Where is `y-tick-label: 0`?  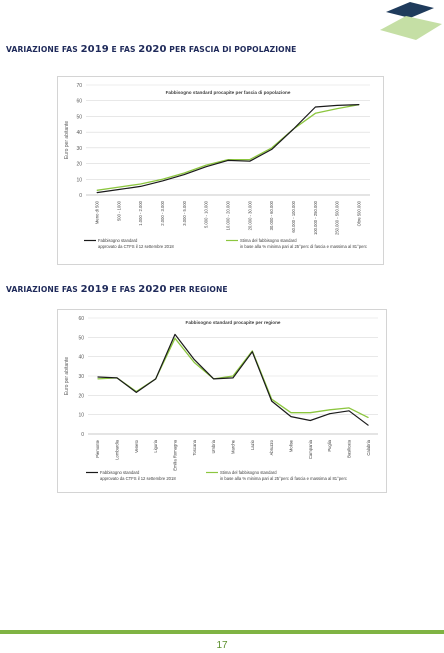 y-tick-label: 0 is located at coordinates (82, 435).